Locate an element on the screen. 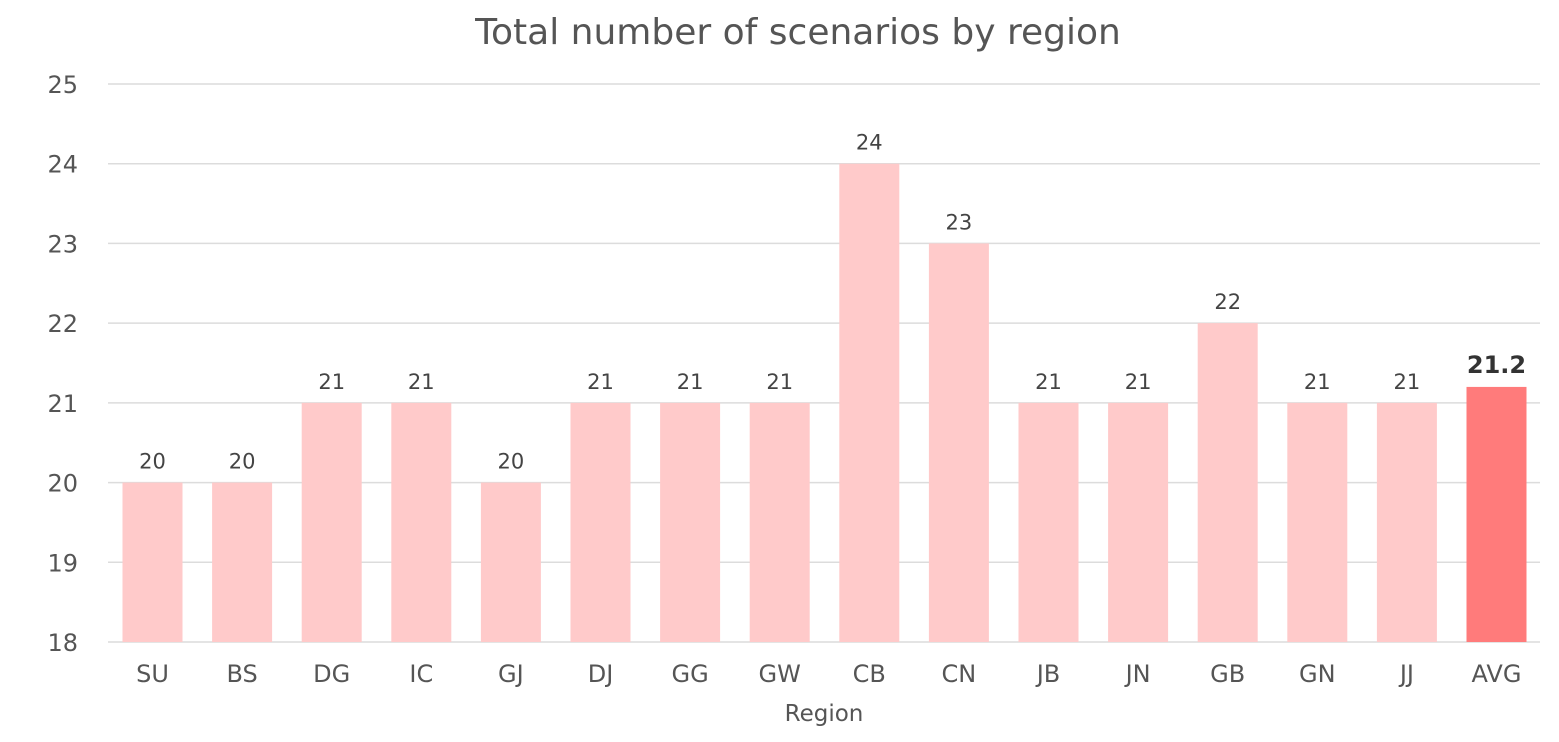 Image resolution: width=1559 pixels, height=742 pixels. x-tick-label: GW is located at coordinates (780, 674).